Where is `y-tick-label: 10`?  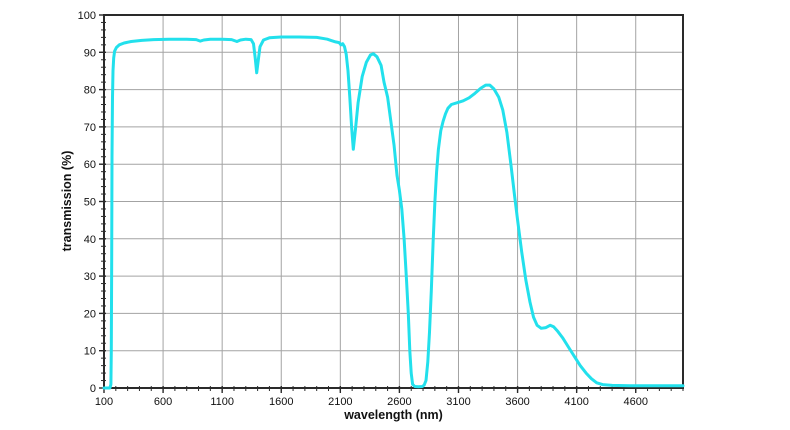 y-tick-label: 10 is located at coordinates (90, 352).